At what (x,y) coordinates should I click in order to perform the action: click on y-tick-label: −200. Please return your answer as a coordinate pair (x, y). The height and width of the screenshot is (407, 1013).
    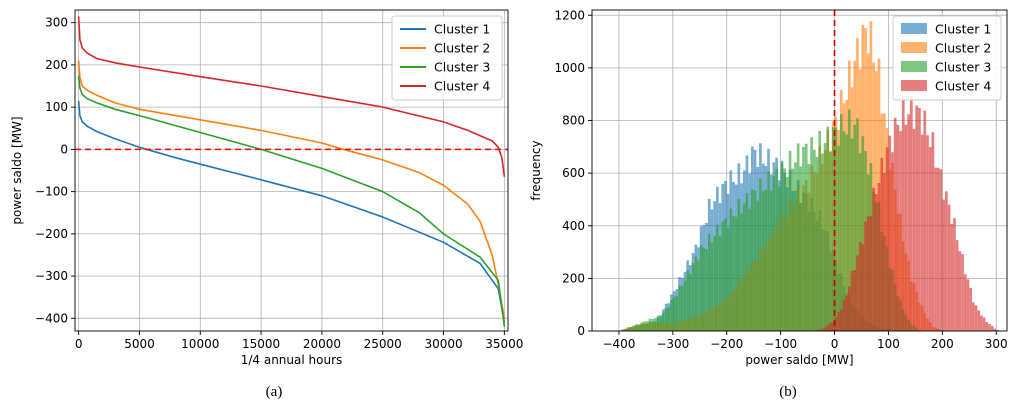
    Looking at the image, I should click on (51, 234).